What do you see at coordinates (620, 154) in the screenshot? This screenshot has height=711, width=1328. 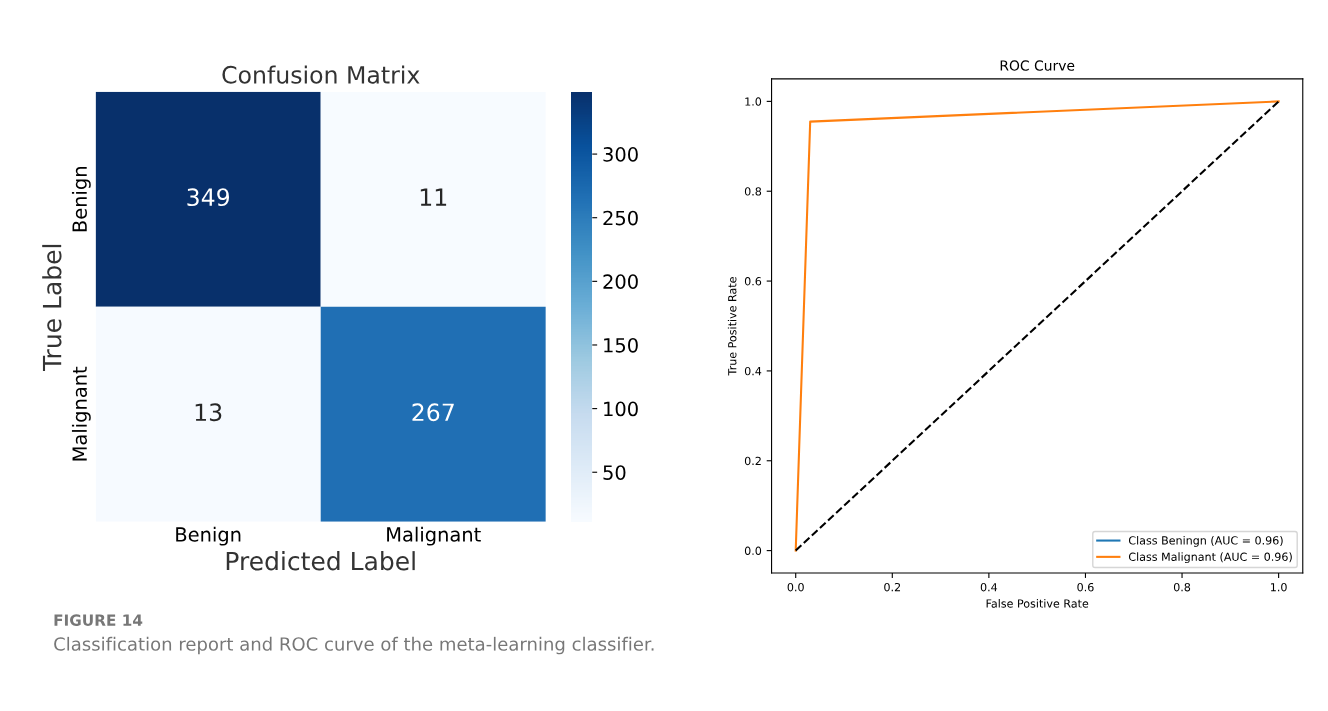 I see `color-bar-label: 300` at bounding box center [620, 154].